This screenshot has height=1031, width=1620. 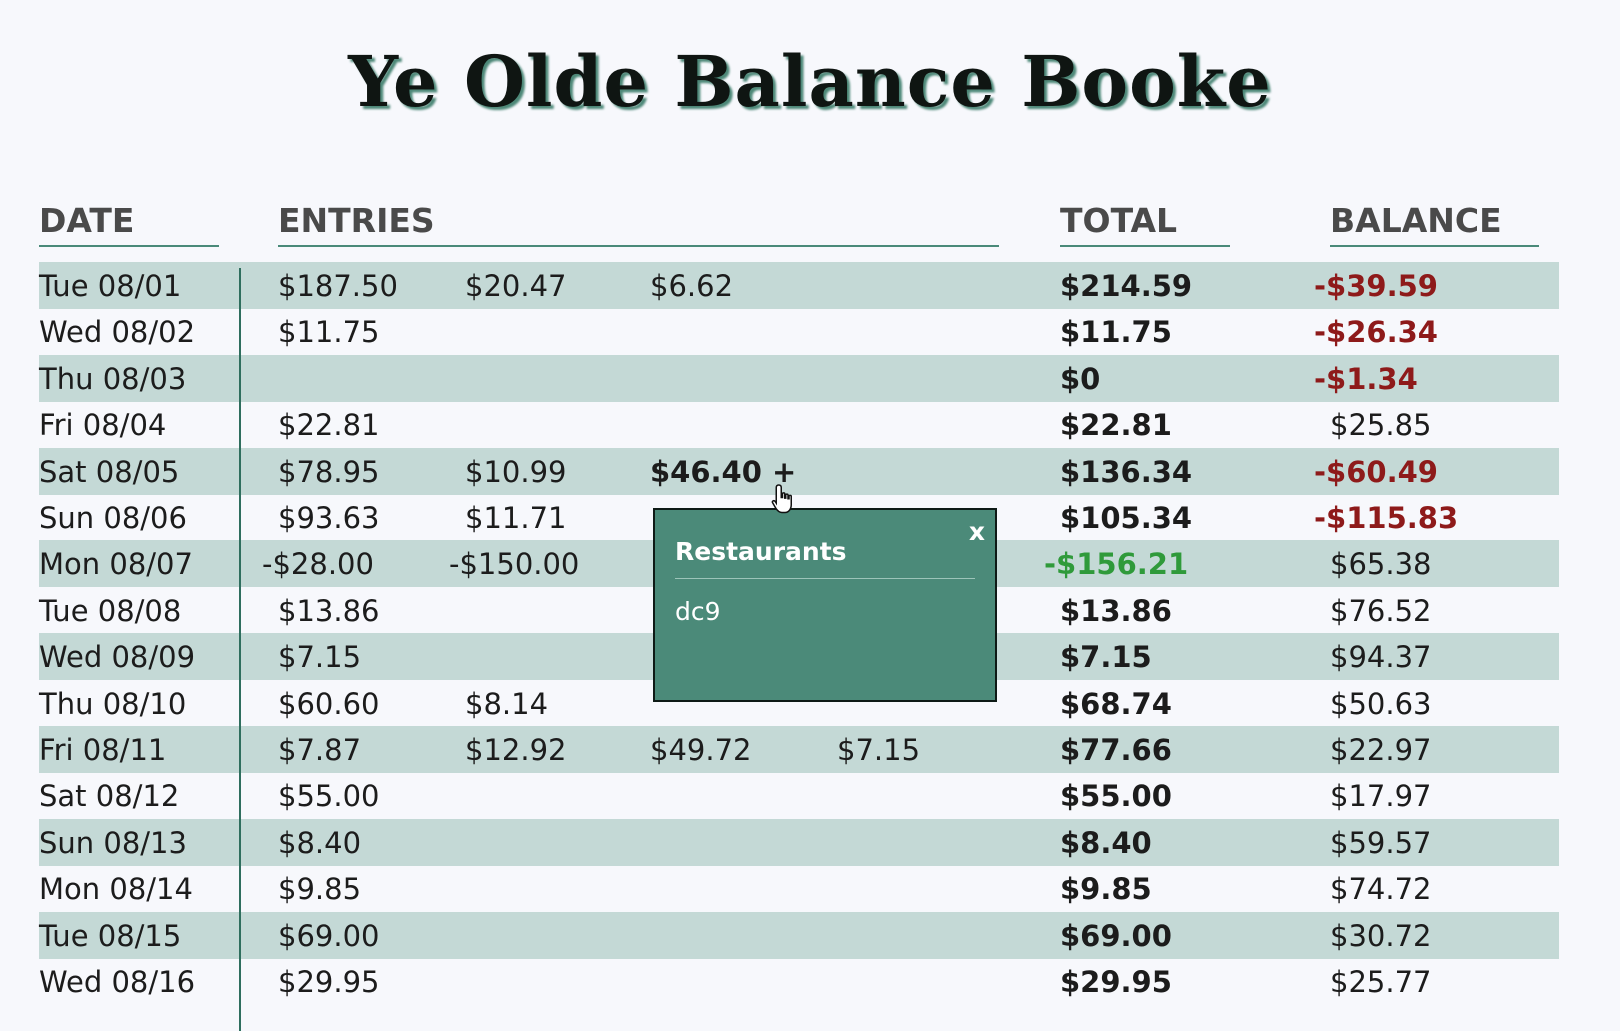 I want to click on entry-cell: $60.60, so click(x=329, y=704).